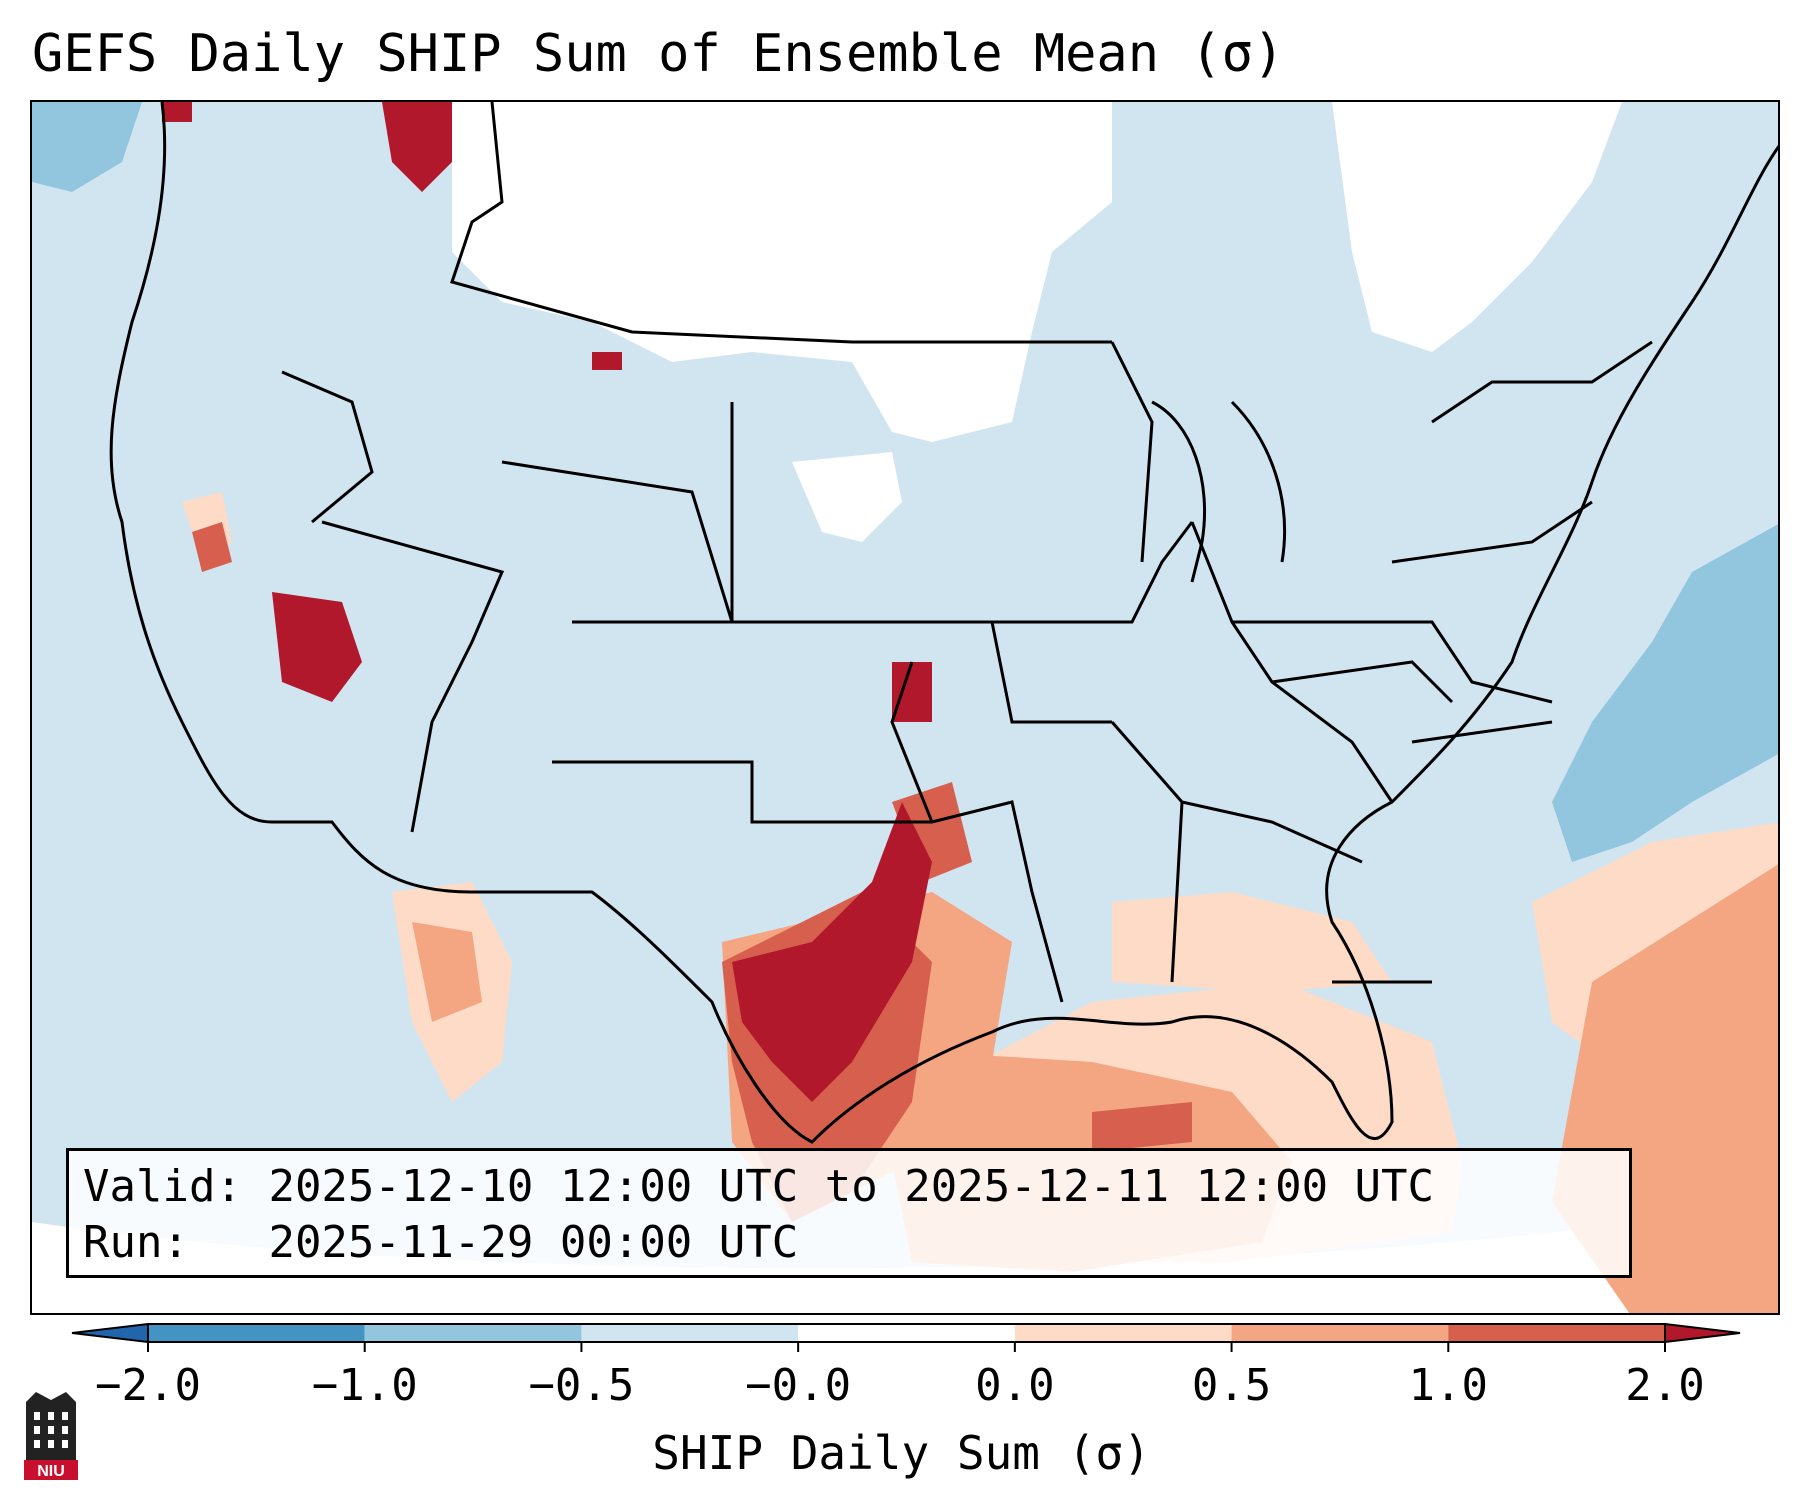  Describe the element at coordinates (581, 1385) in the screenshot. I see `colorbar-tick-label: −0.5` at that location.